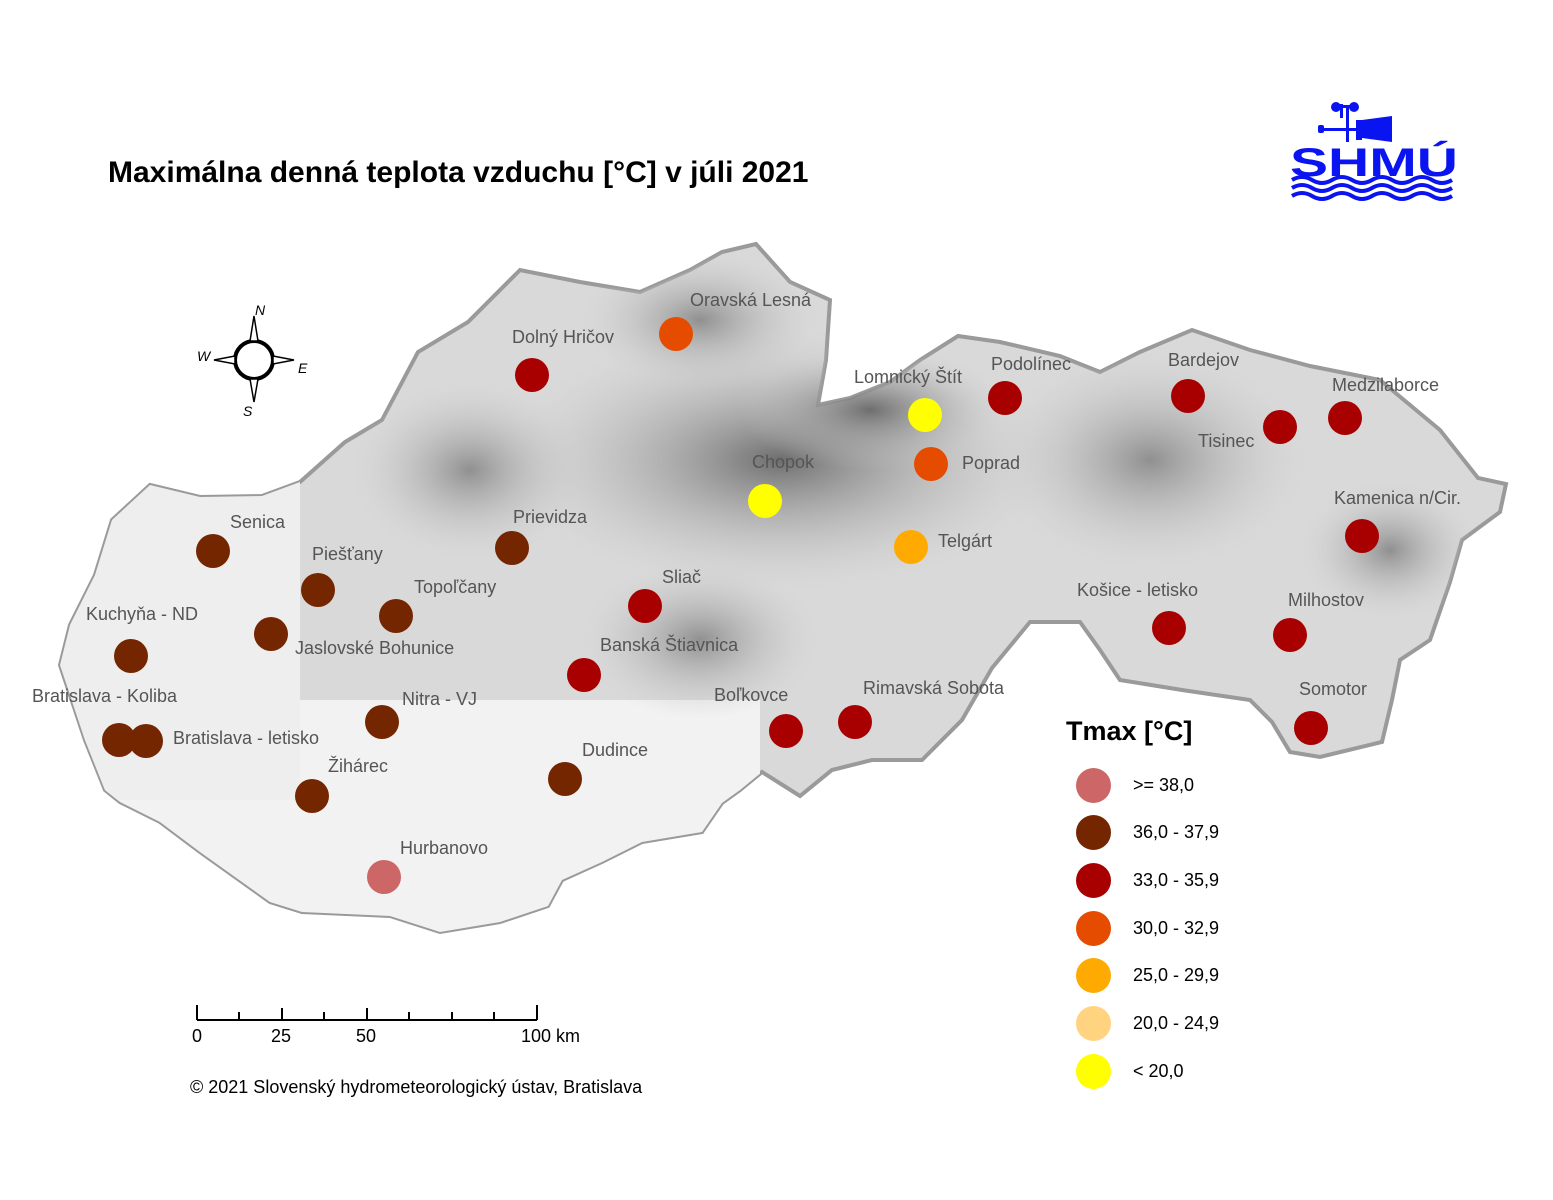 This screenshot has width=1553, height=1200. Describe the element at coordinates (563, 337) in the screenshot. I see `station-label: Dolný Hričov` at that location.